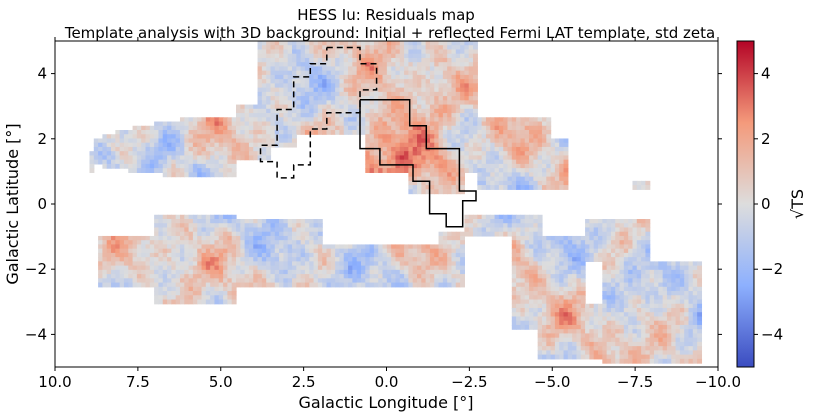 The height and width of the screenshot is (416, 815). Describe the element at coordinates (772, 269) in the screenshot. I see `colorbar-tick-label: −2` at that location.